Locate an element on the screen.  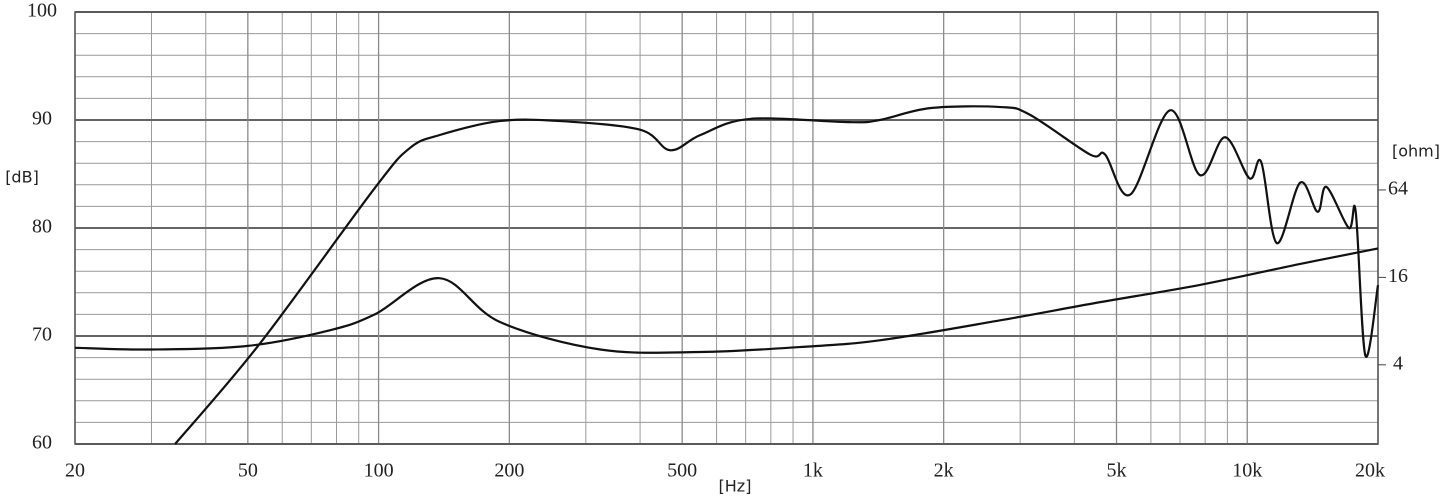
x-tick-label: 20 is located at coordinates (75, 471).